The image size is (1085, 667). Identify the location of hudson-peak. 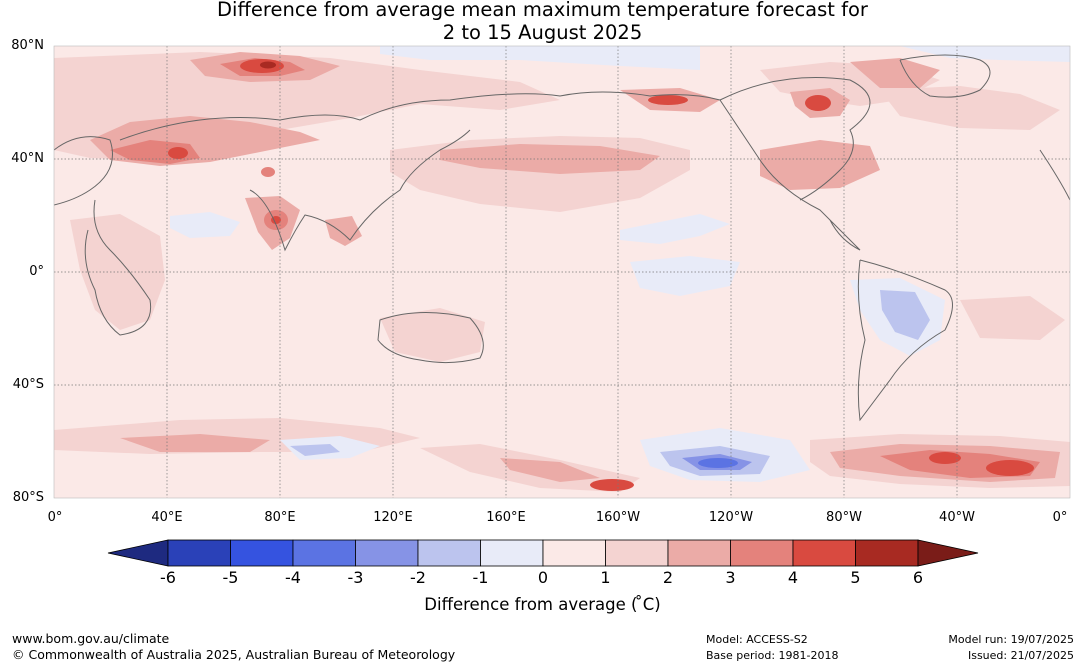
(818, 103).